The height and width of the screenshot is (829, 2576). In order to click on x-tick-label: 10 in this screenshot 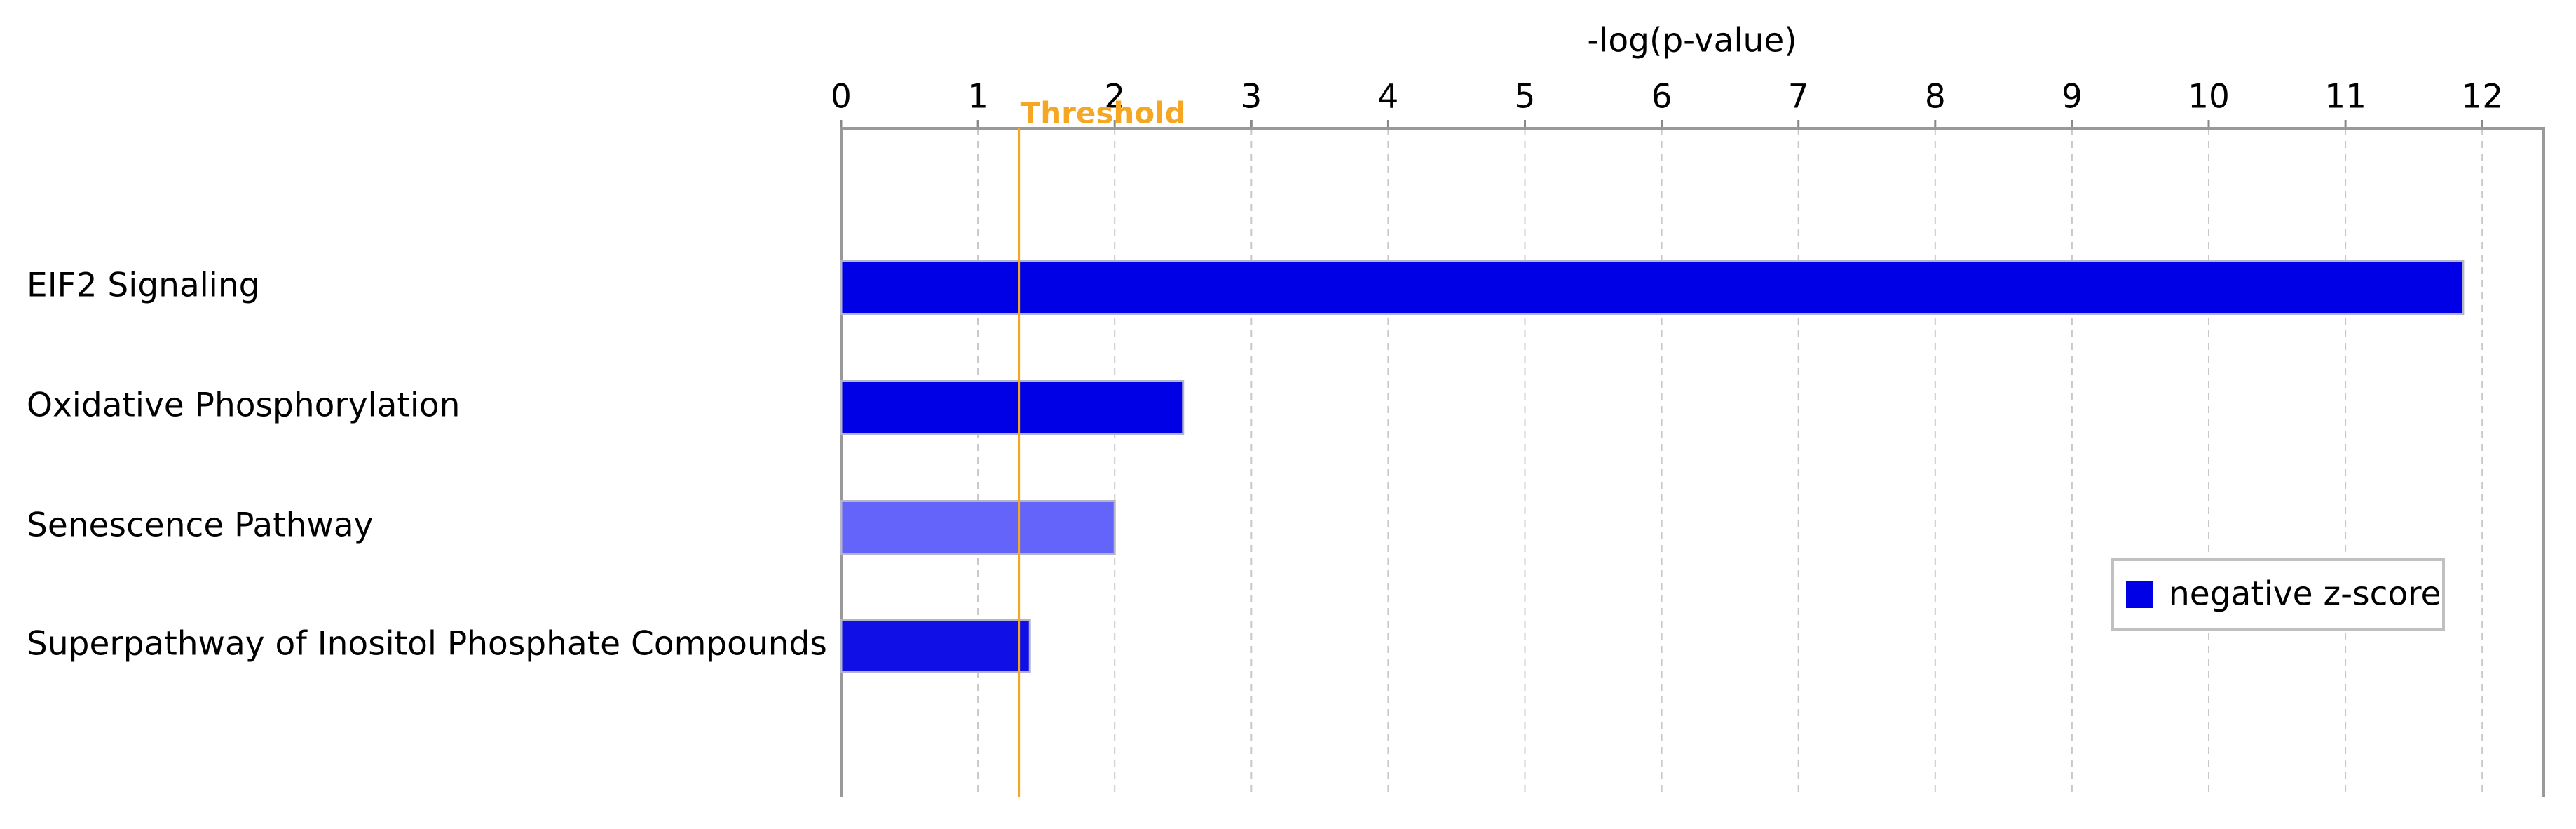, I will do `click(2209, 97)`.